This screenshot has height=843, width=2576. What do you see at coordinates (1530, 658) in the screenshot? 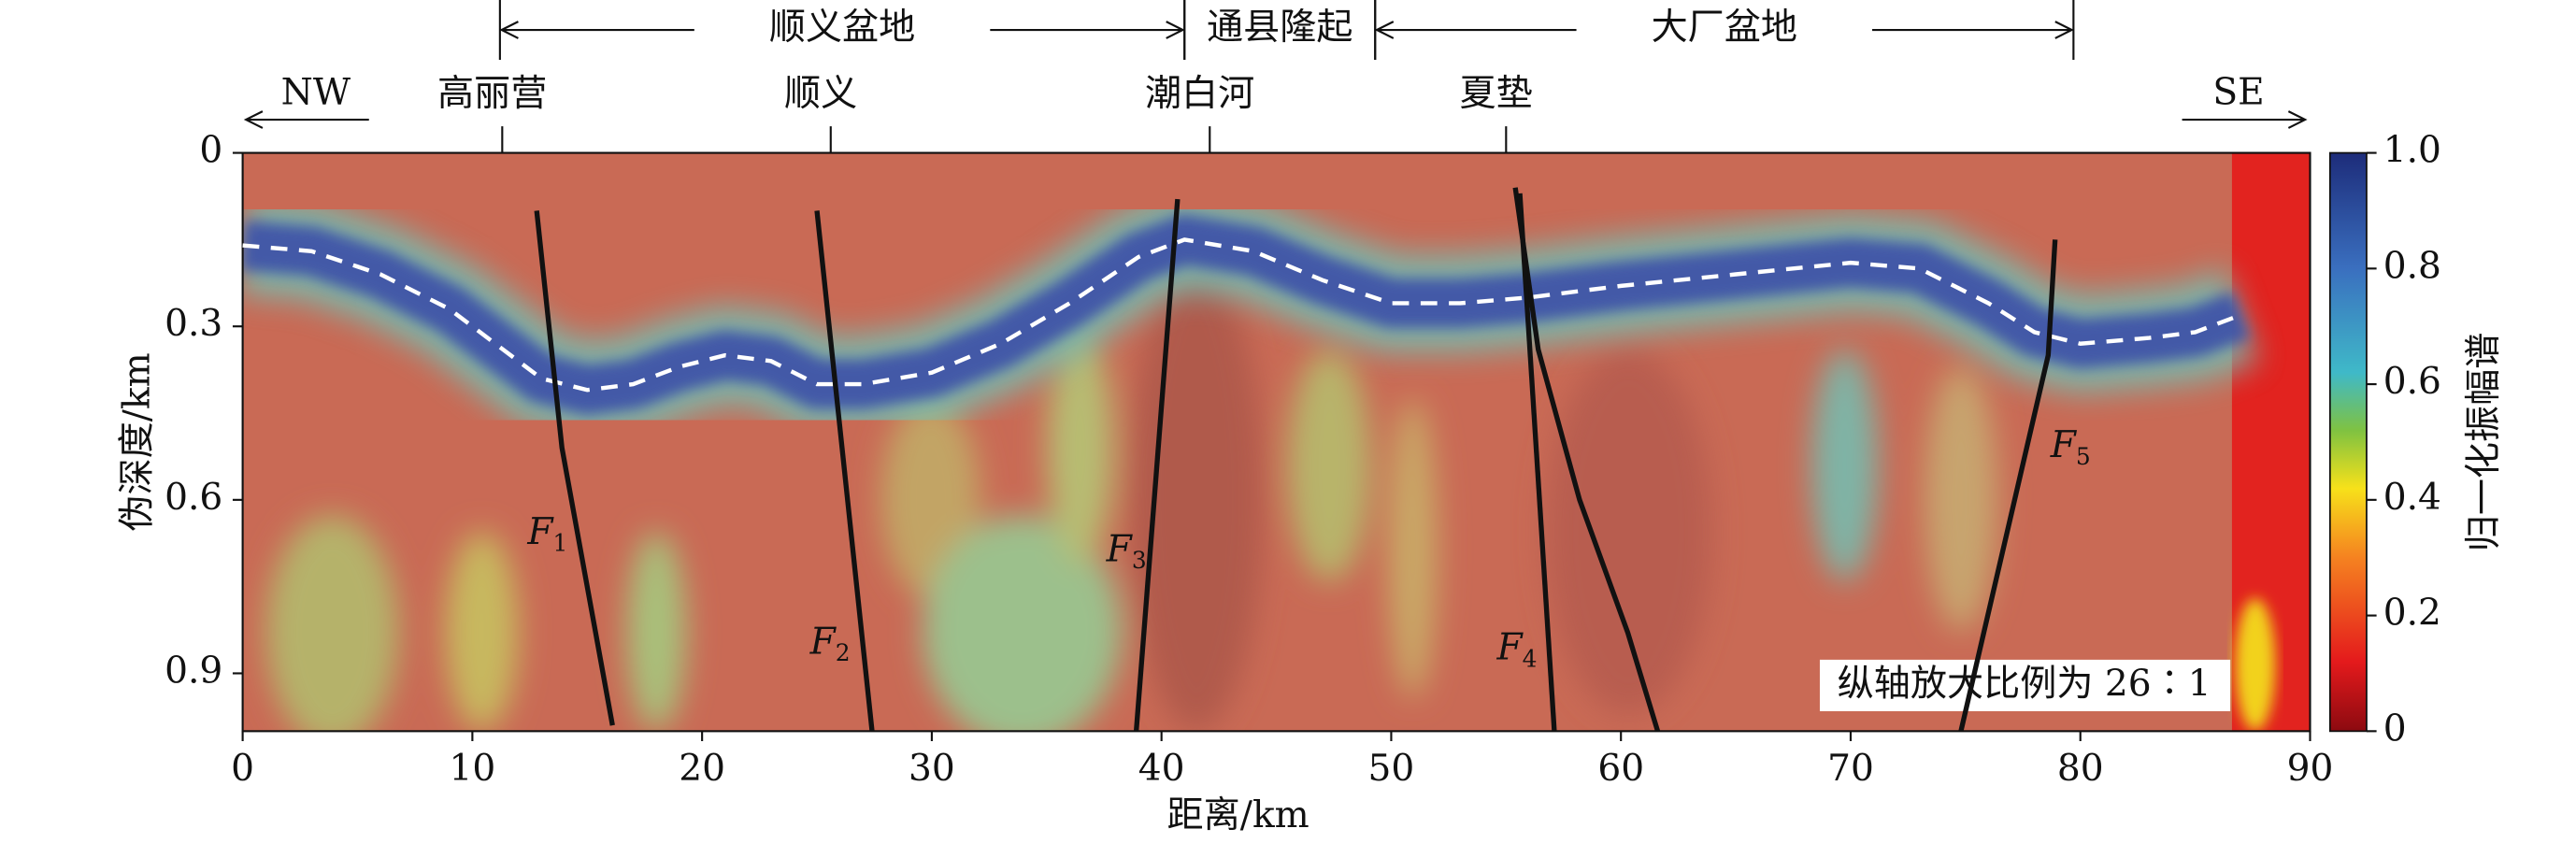
I see `fault-subscript: 4` at bounding box center [1530, 658].